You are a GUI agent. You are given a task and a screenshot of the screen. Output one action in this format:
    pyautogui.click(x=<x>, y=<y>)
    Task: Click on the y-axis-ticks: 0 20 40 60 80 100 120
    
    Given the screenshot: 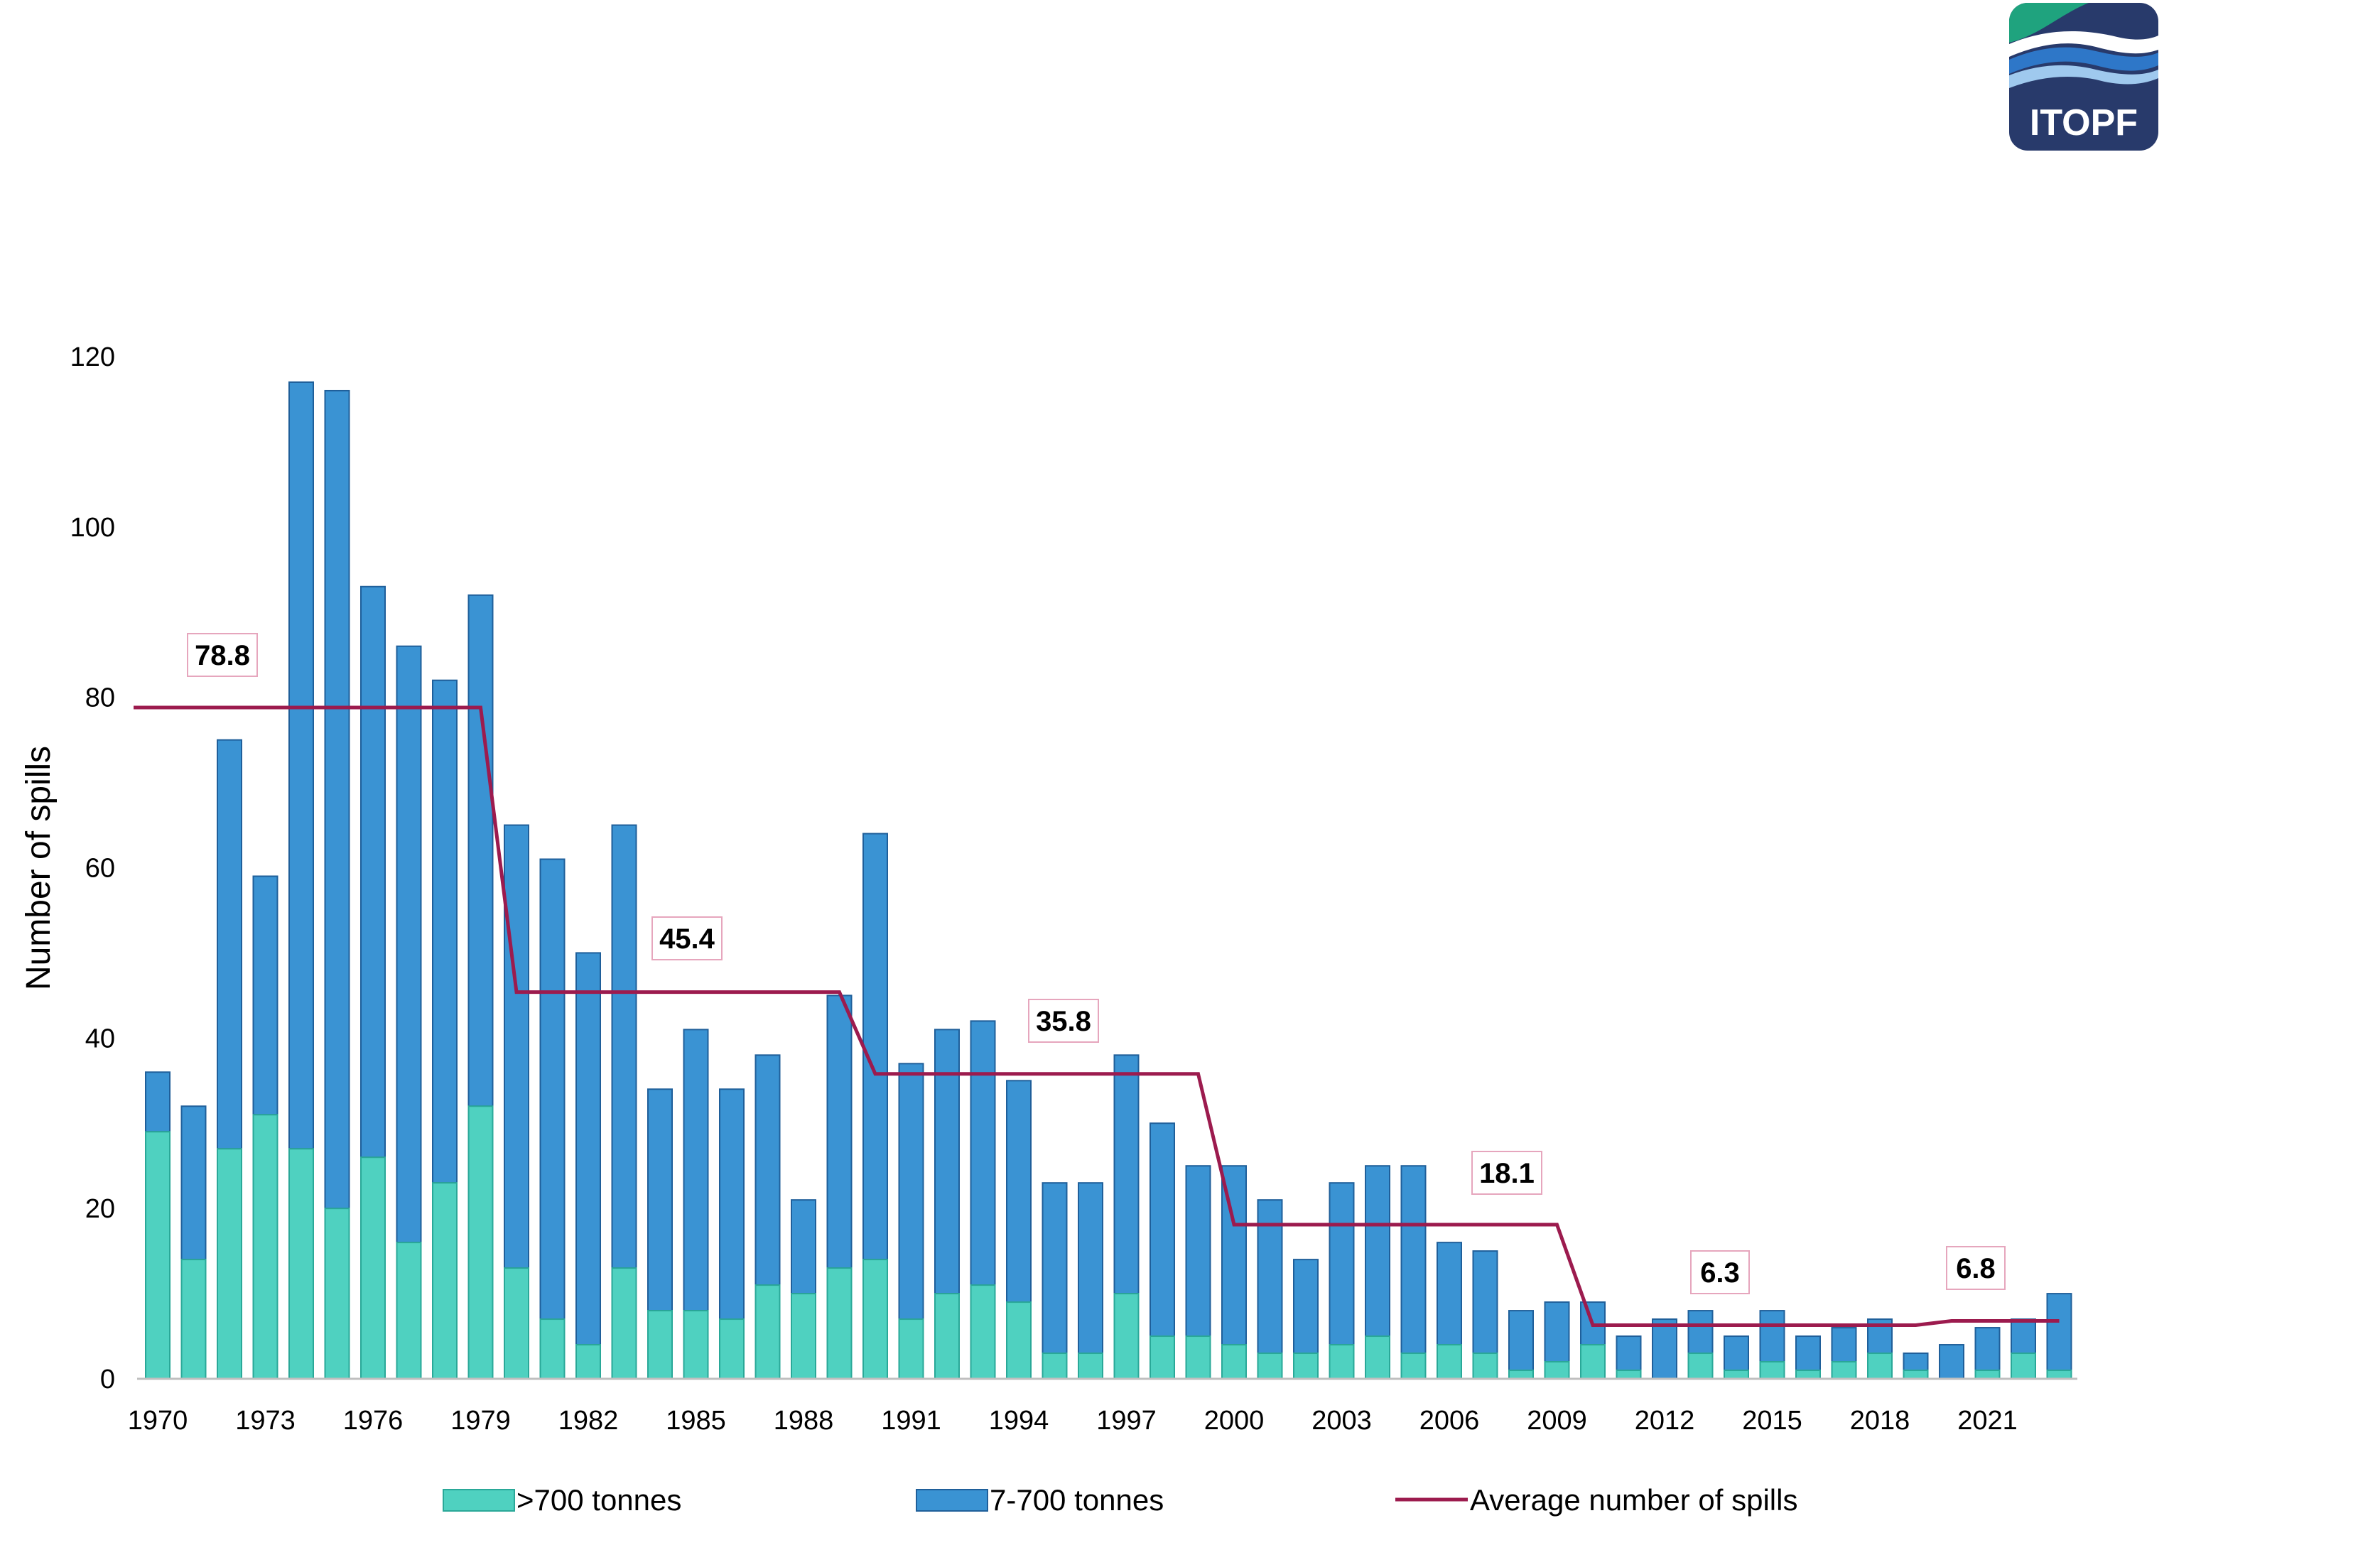 What is the action you would take?
    pyautogui.click(x=93, y=868)
    